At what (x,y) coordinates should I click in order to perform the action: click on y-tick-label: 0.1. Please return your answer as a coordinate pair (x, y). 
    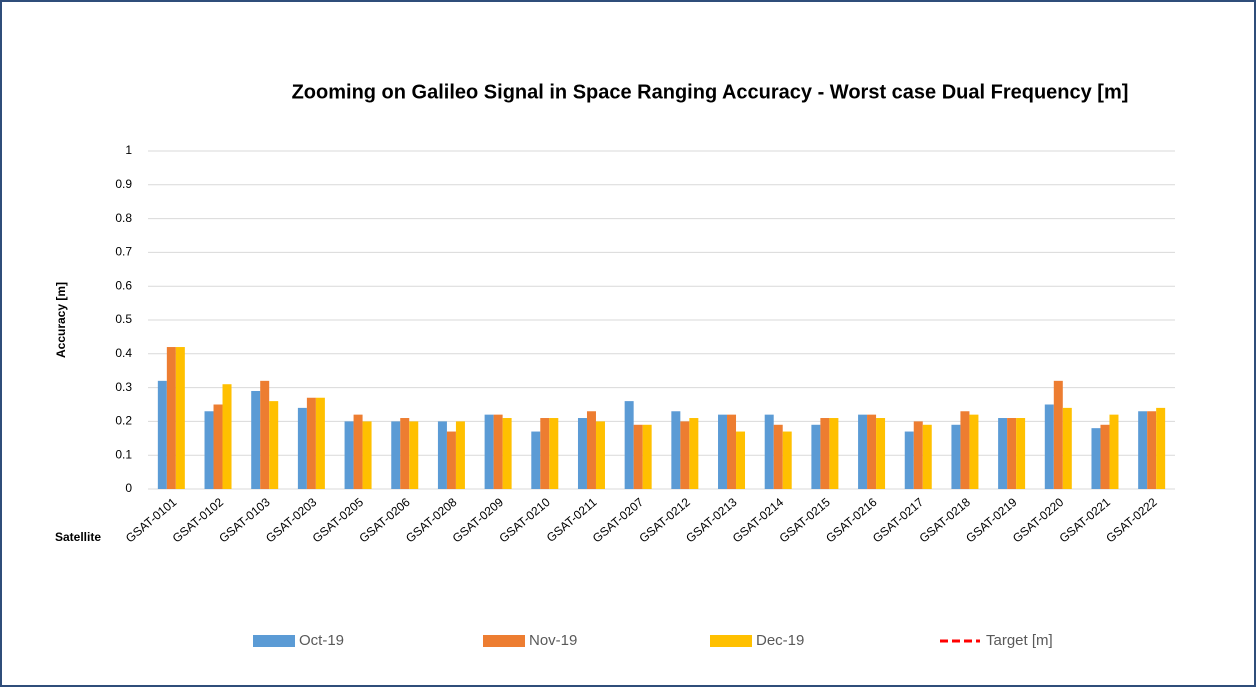
    Looking at the image, I should click on (123, 454).